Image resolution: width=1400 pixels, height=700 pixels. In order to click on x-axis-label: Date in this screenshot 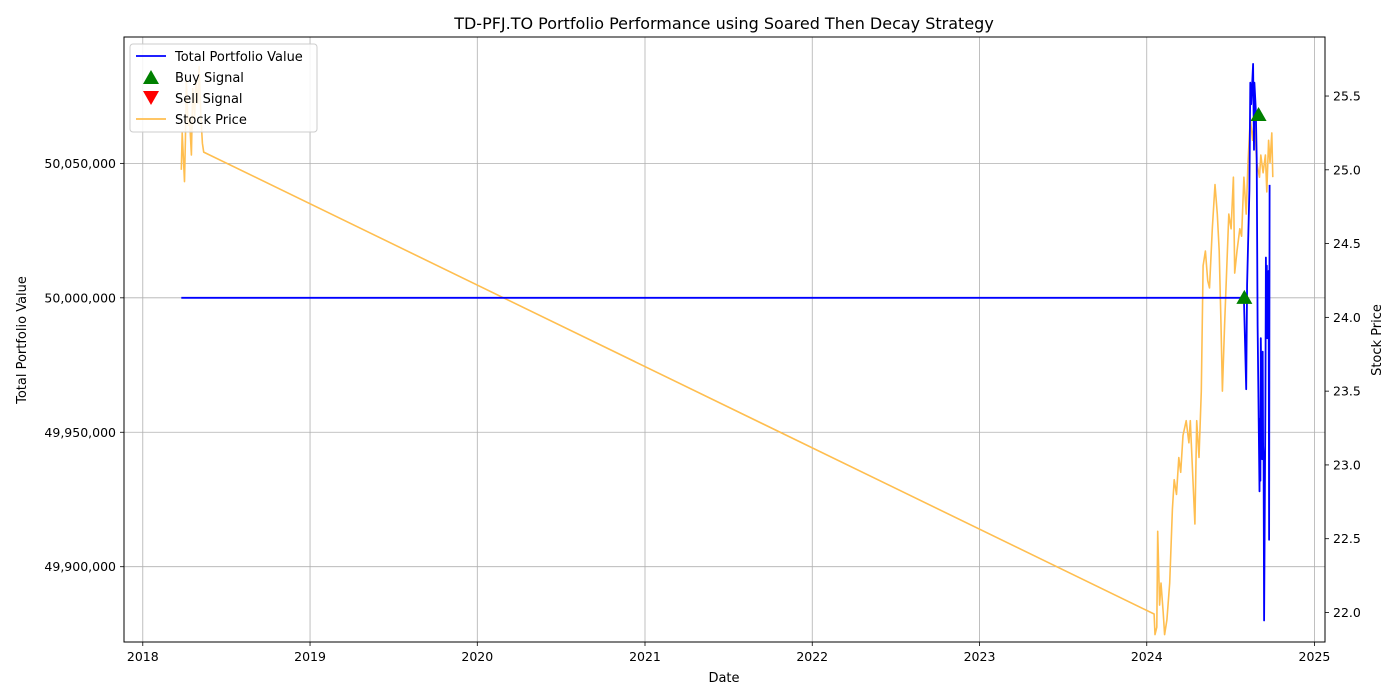, I will do `click(723, 678)`.